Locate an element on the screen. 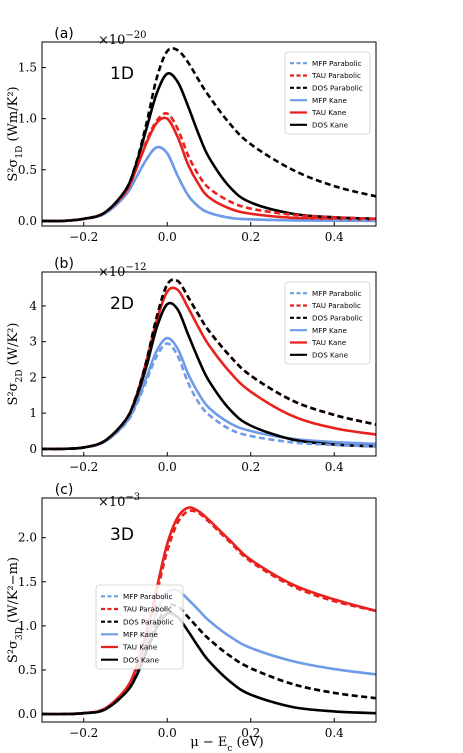 The image size is (463, 753). y-tick-label: 4 is located at coordinates (33, 306).